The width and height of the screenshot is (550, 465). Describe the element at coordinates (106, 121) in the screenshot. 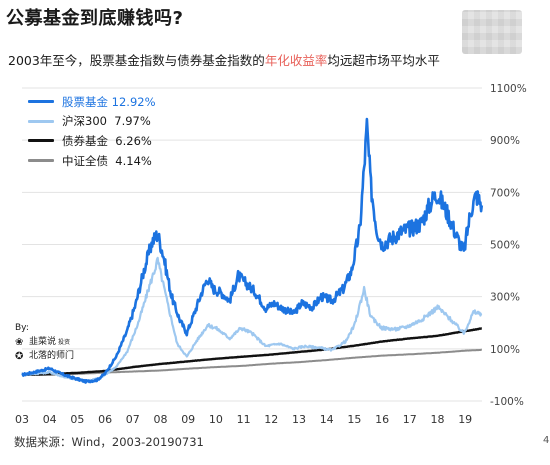

I see `legend-label: 沪深300 7.97%` at that location.